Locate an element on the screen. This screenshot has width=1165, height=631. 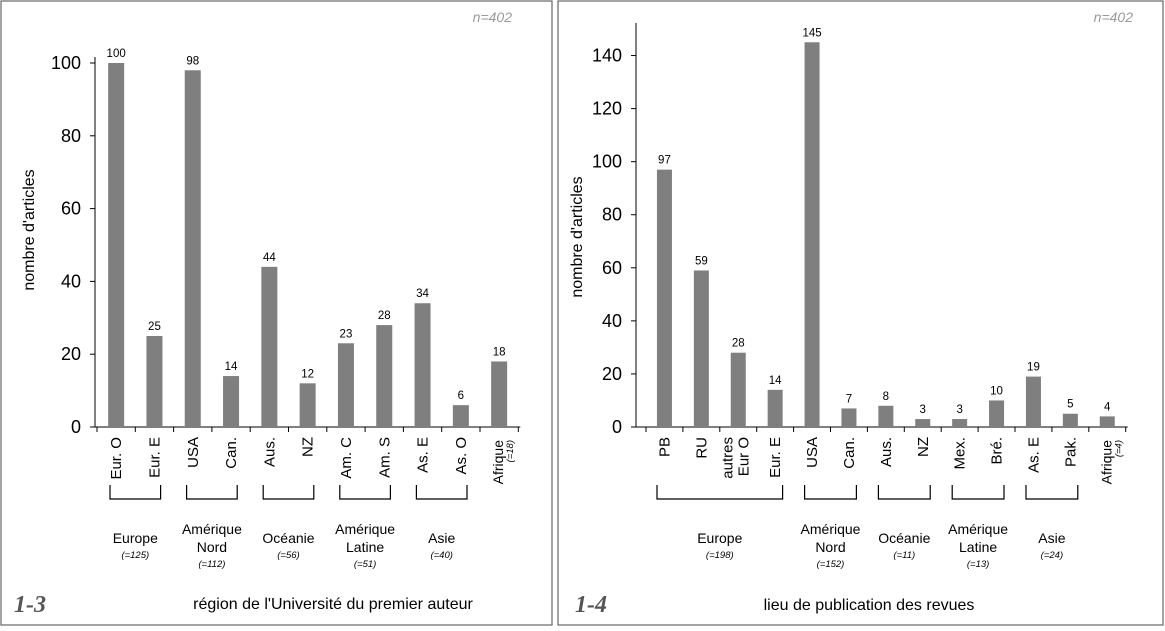
x-tick-label: As. O is located at coordinates (461, 456).